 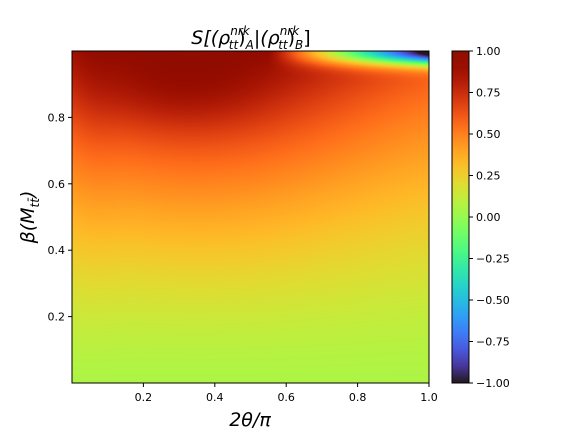 I want to click on x-tick-label: 1.0, so click(x=429, y=397).